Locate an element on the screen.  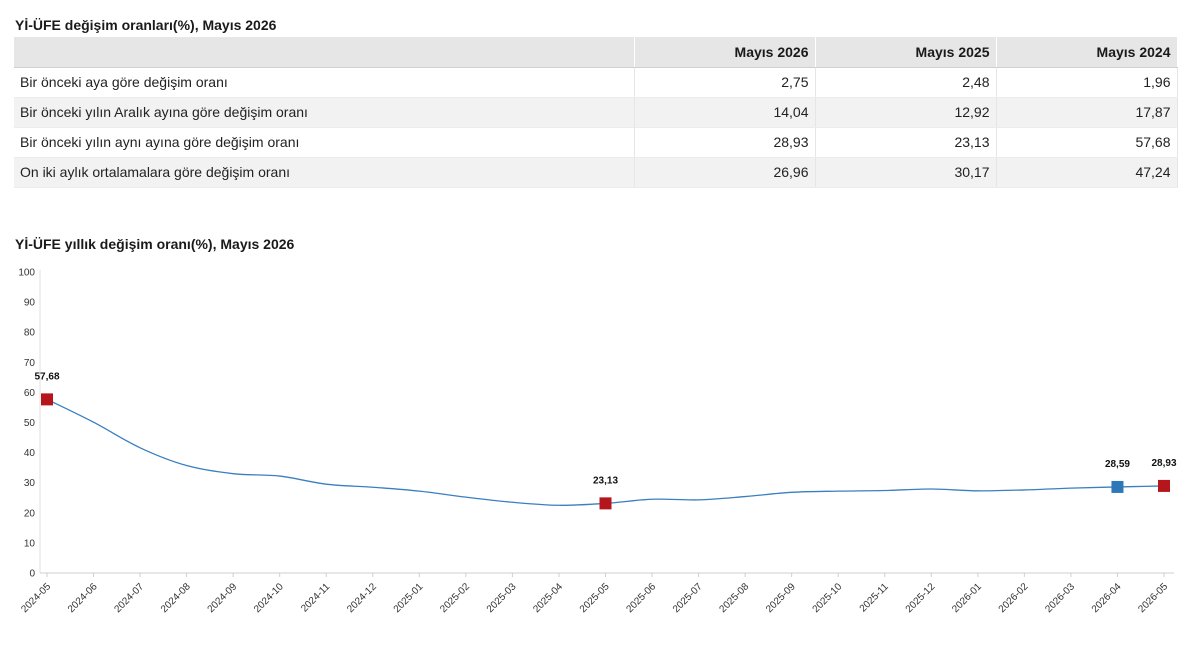
x-tick-label: 2026-02 is located at coordinates (1014, 598).